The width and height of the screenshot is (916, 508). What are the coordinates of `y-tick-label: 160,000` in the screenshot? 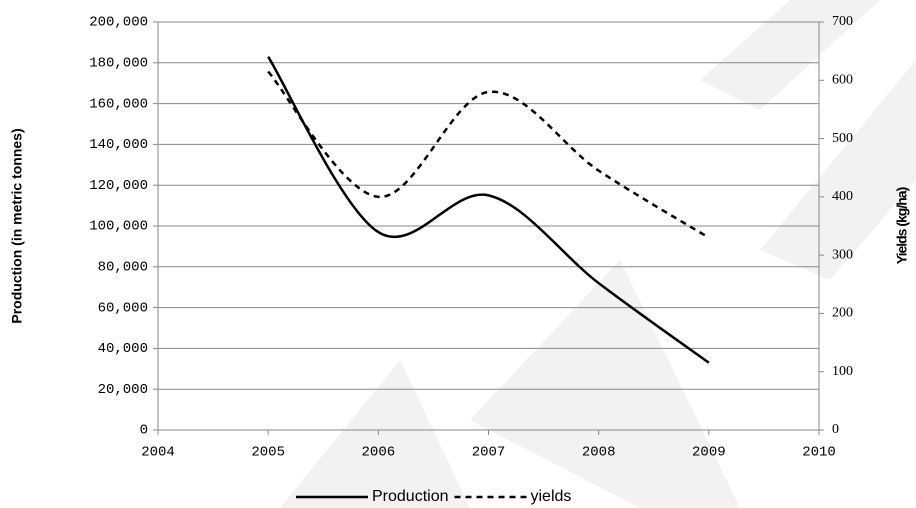 It's located at (118, 104).